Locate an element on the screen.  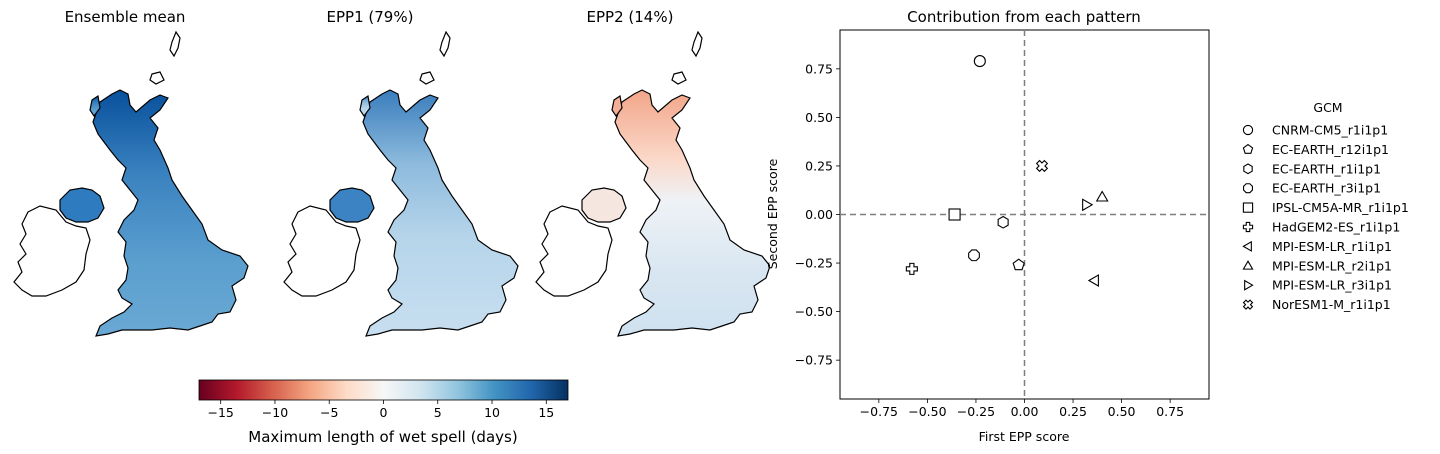
point-IPSL-CM5A-MR_r1i1p1 is located at coordinates (954, 214).